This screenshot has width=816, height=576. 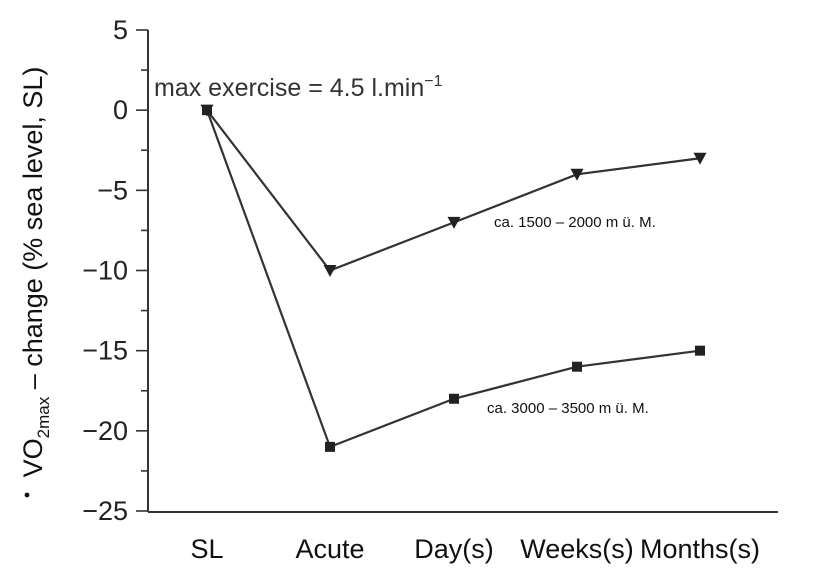 What do you see at coordinates (105, 431) in the screenshot?
I see `y-tick-label: −20` at bounding box center [105, 431].